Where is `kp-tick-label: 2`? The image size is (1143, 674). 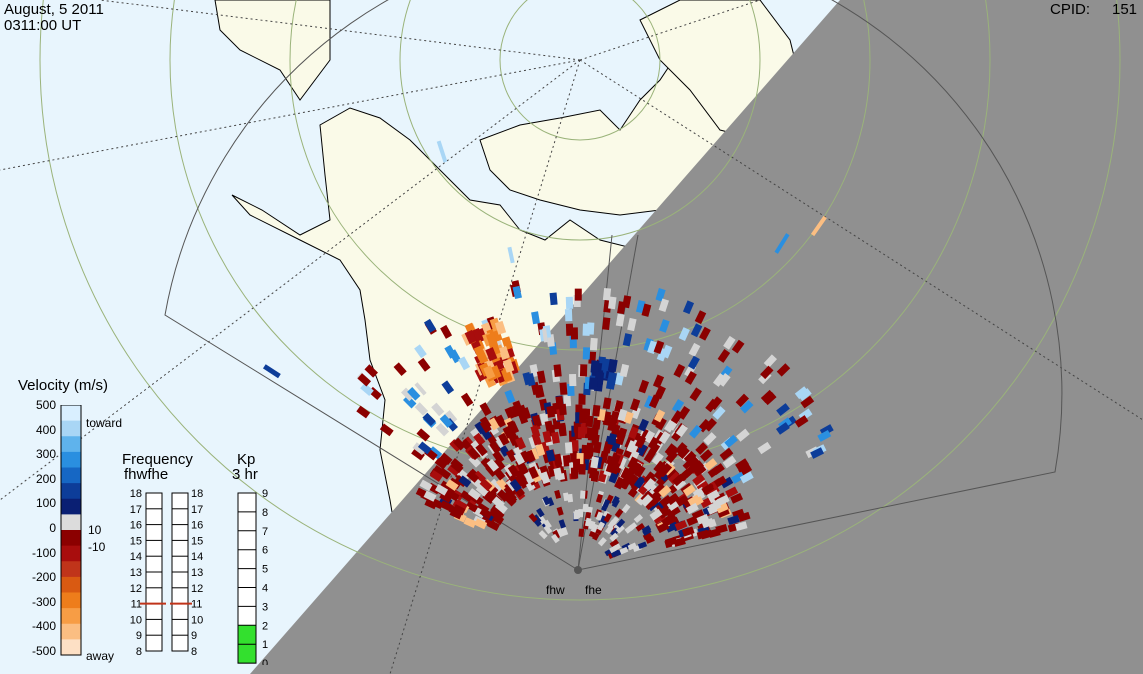
kp-tick-label: 2 is located at coordinates (265, 626).